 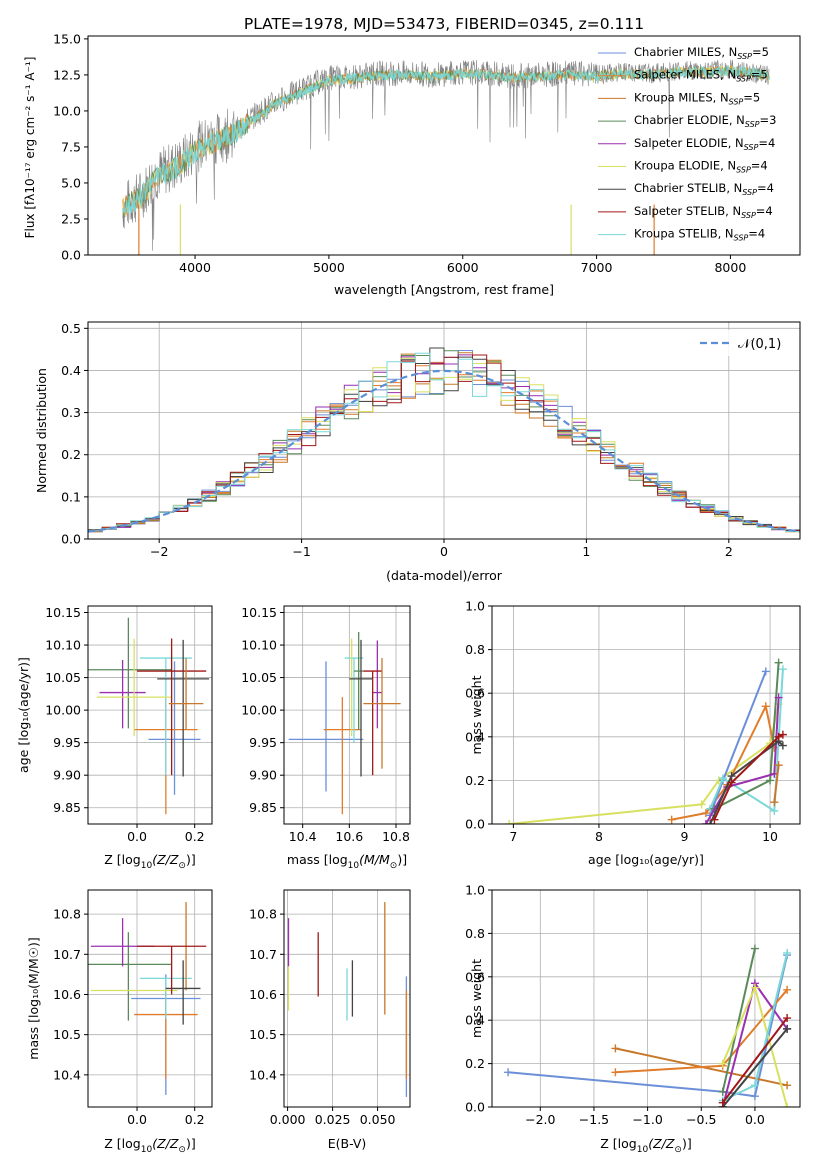 What do you see at coordinates (263, 742) in the screenshot?
I see `age-vs-mass-ytick-label: 9.95` at bounding box center [263, 742].